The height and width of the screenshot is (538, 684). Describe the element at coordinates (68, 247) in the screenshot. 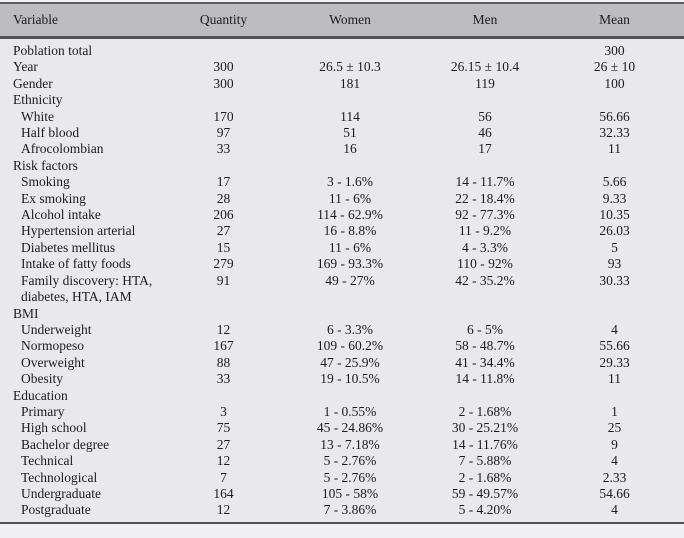

I see `variable-cell: Diabetes mellitus` at that location.